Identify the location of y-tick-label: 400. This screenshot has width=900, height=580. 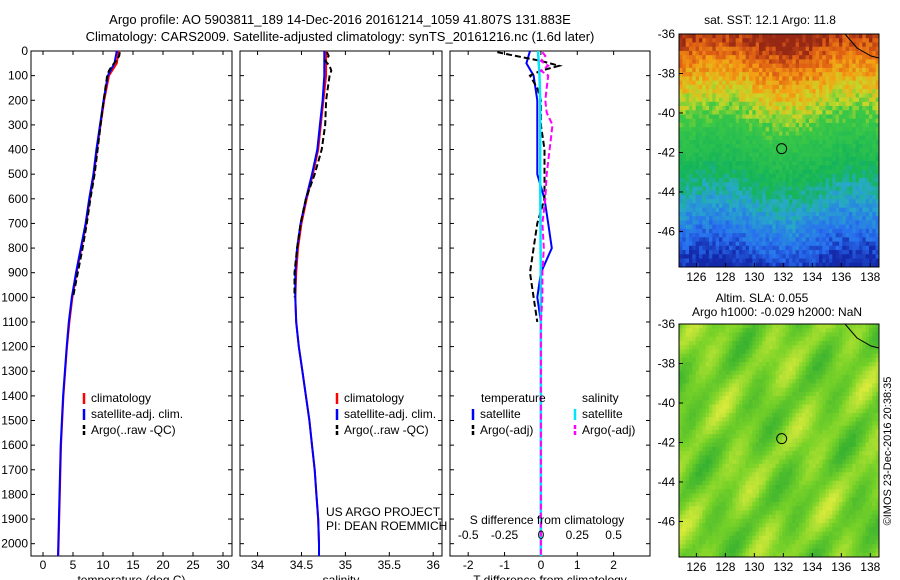
(18, 150).